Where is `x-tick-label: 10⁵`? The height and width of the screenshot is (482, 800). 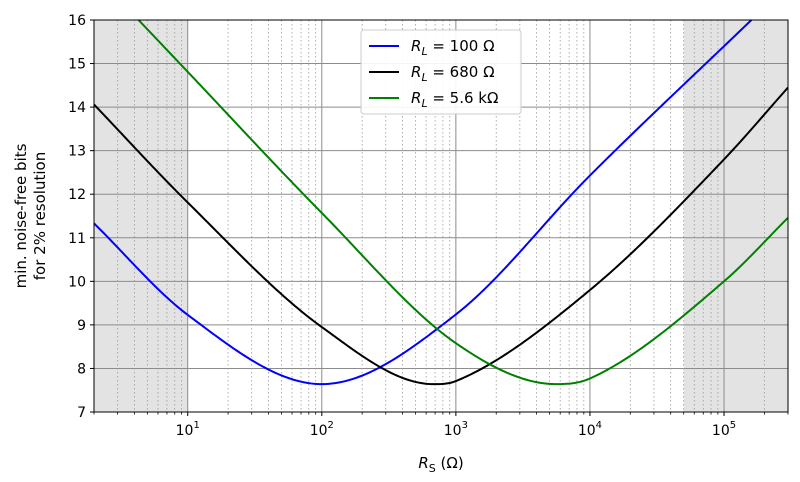 x-tick-label: 10⁵ is located at coordinates (724, 429).